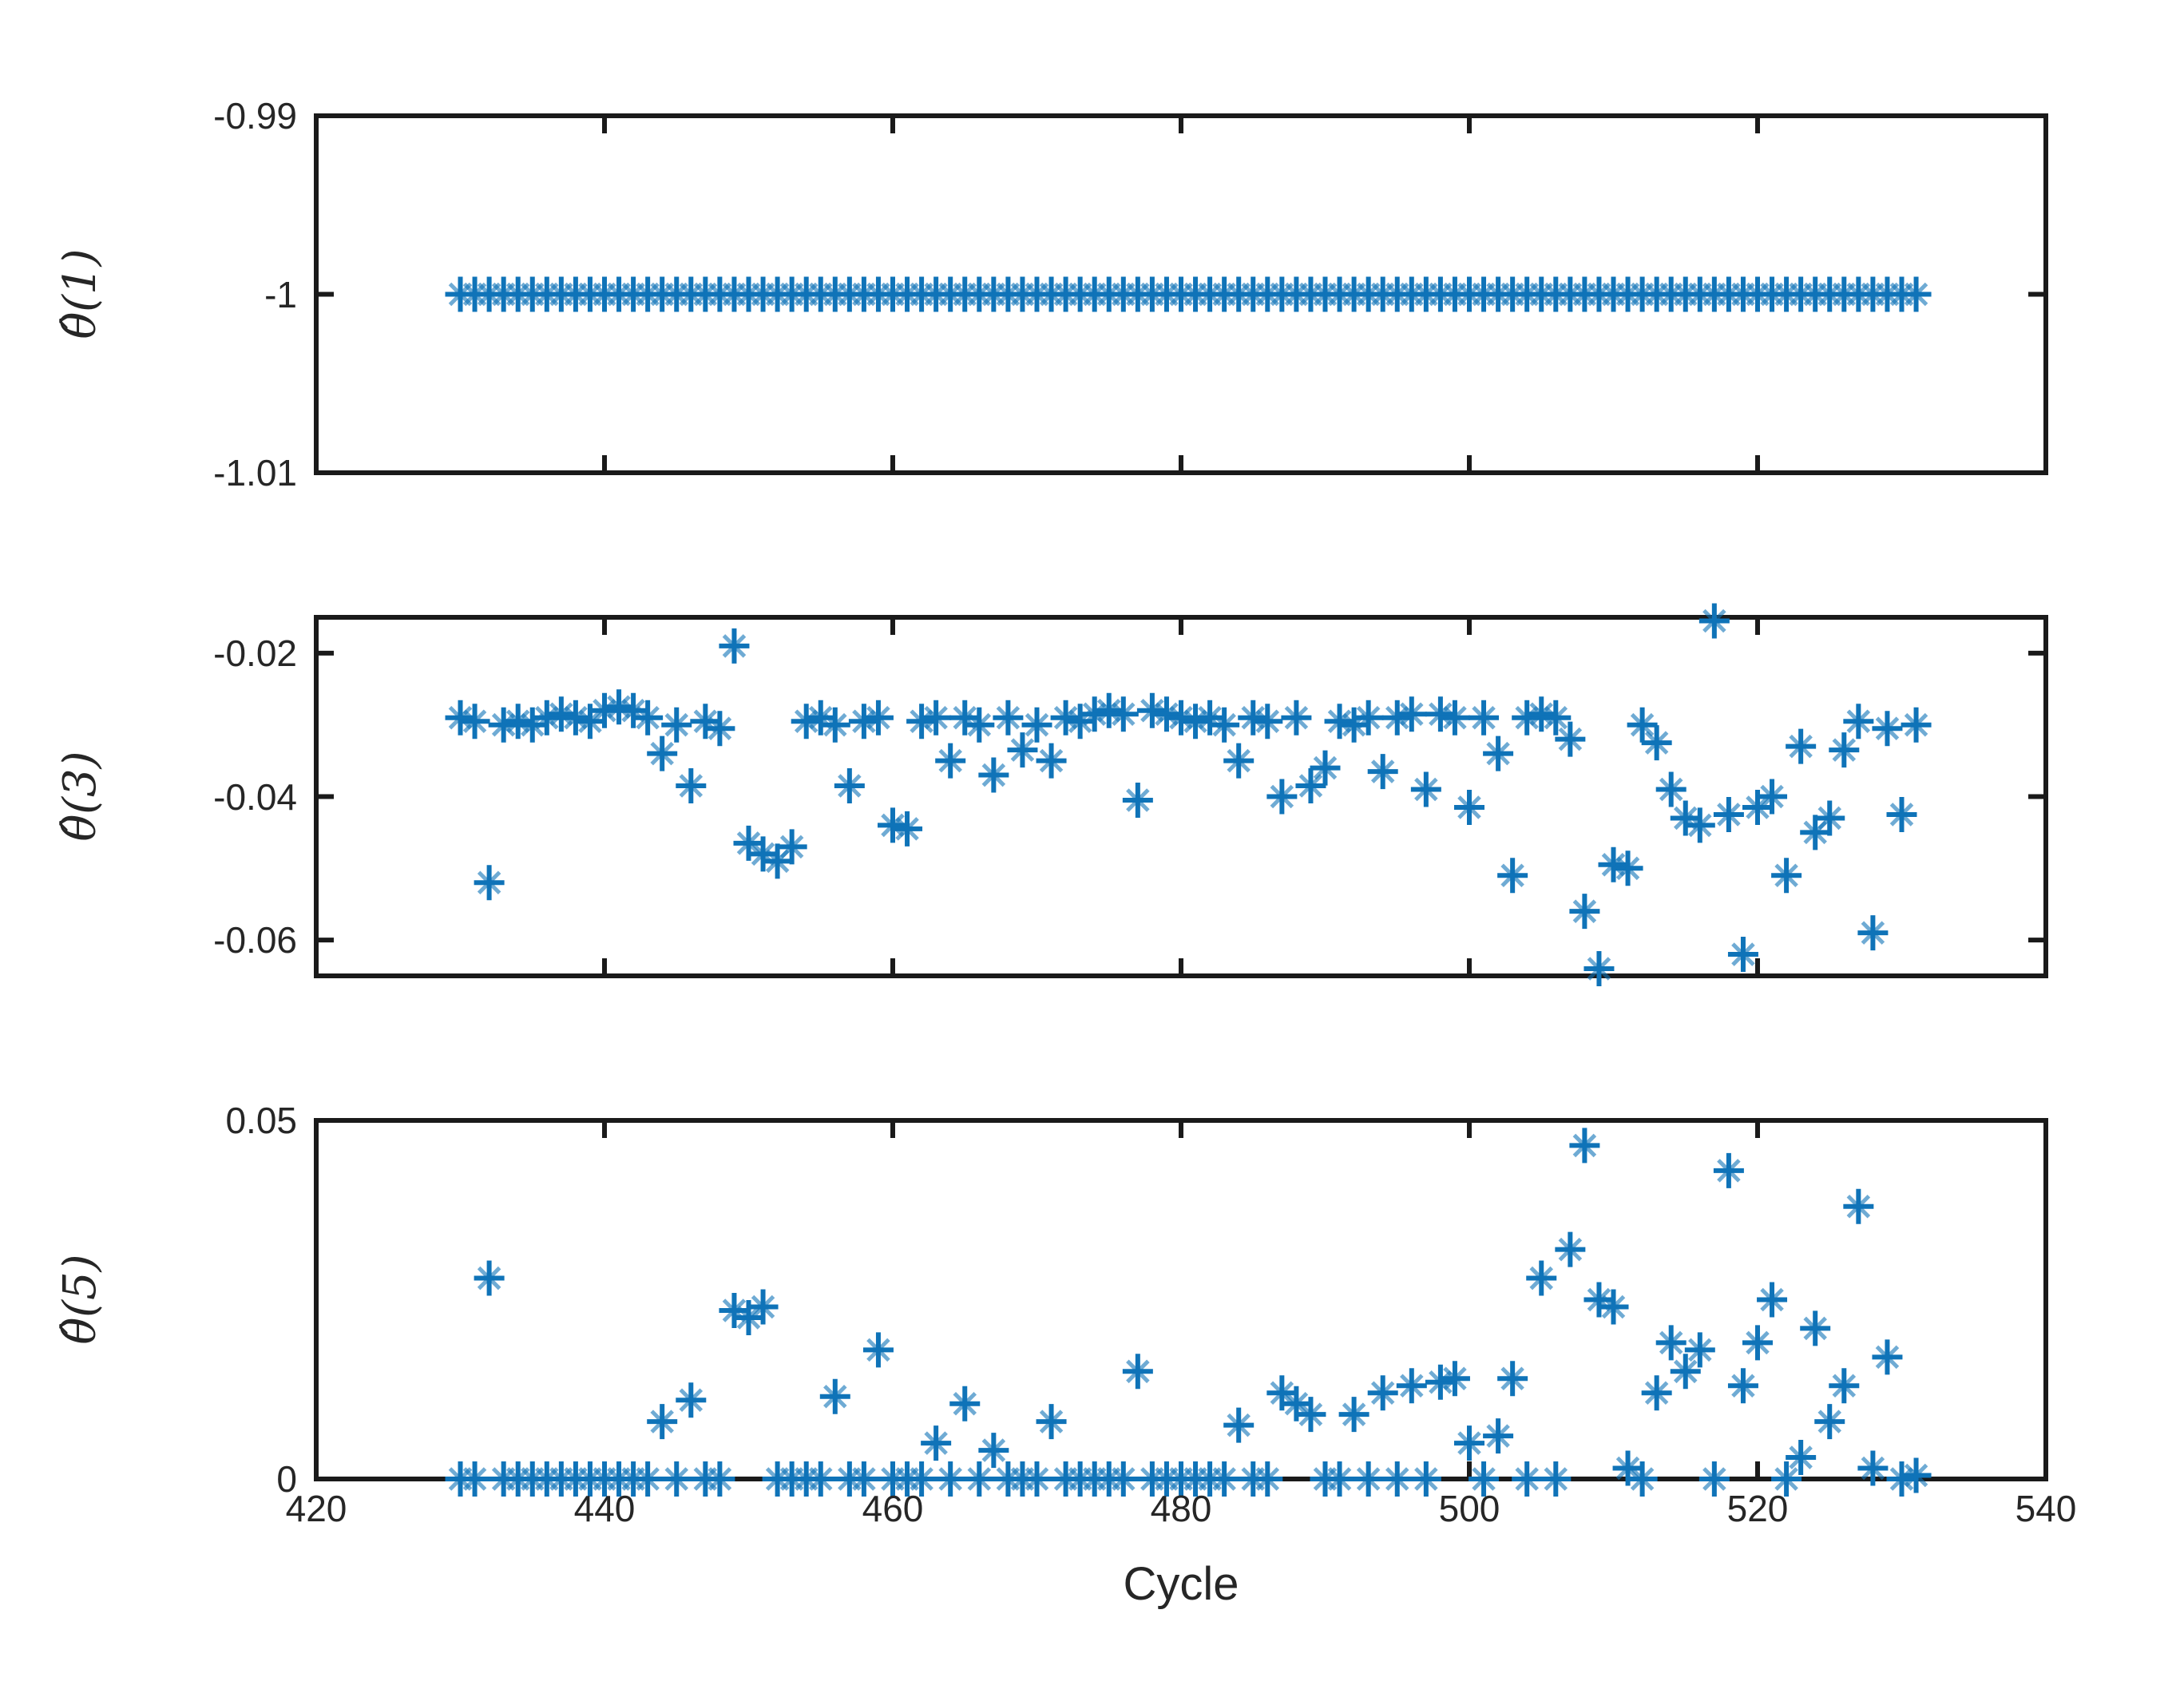  I want to click on y-tick-label: -1.01, so click(255, 473).